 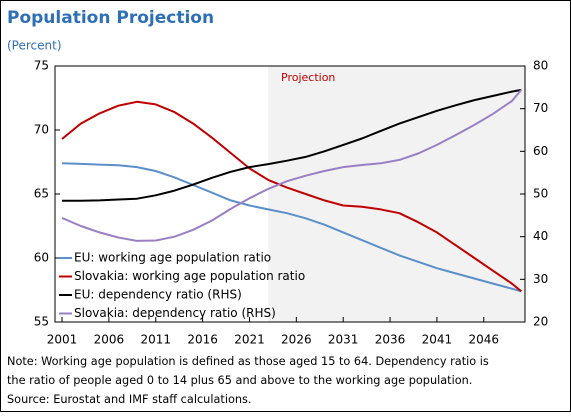 I want to click on y-tick-label: 70, so click(x=41, y=130).